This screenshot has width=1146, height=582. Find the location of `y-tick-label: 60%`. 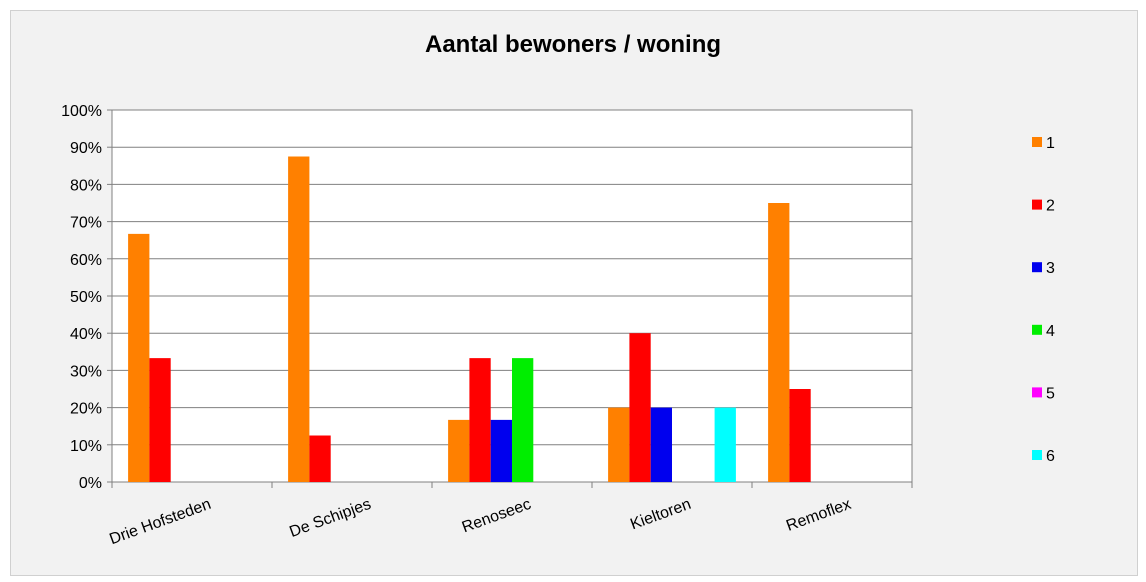

y-tick-label: 60% is located at coordinates (86, 260).